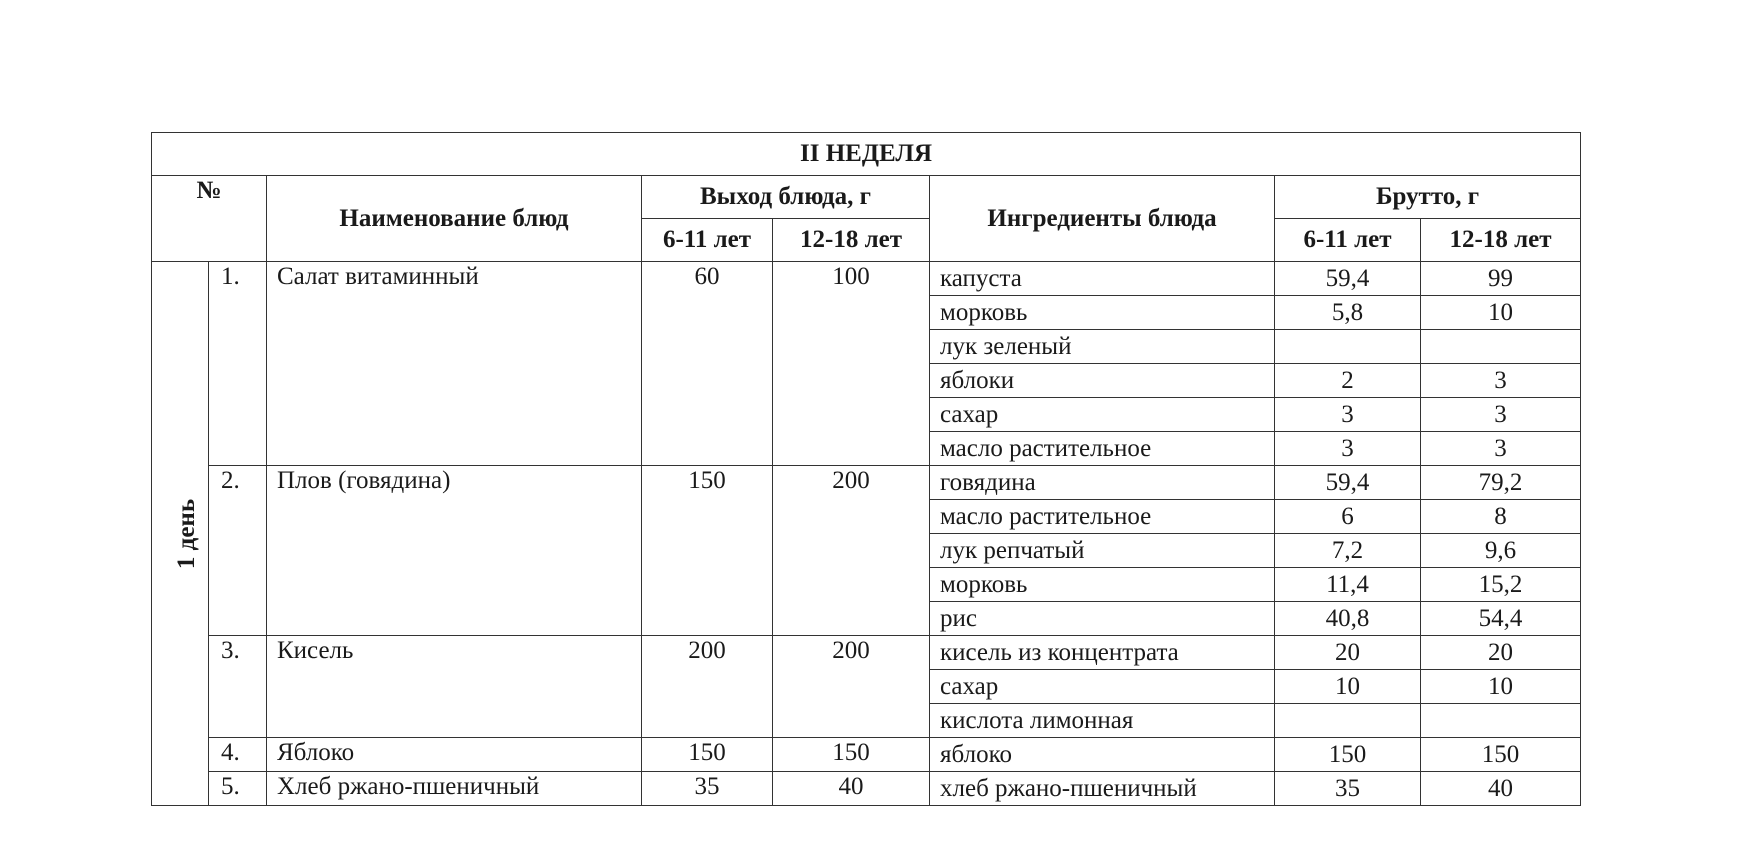 This screenshot has width=1754, height=855. Describe the element at coordinates (1347, 584) in the screenshot. I see `ingredient-gross-young: 11,4` at that location.